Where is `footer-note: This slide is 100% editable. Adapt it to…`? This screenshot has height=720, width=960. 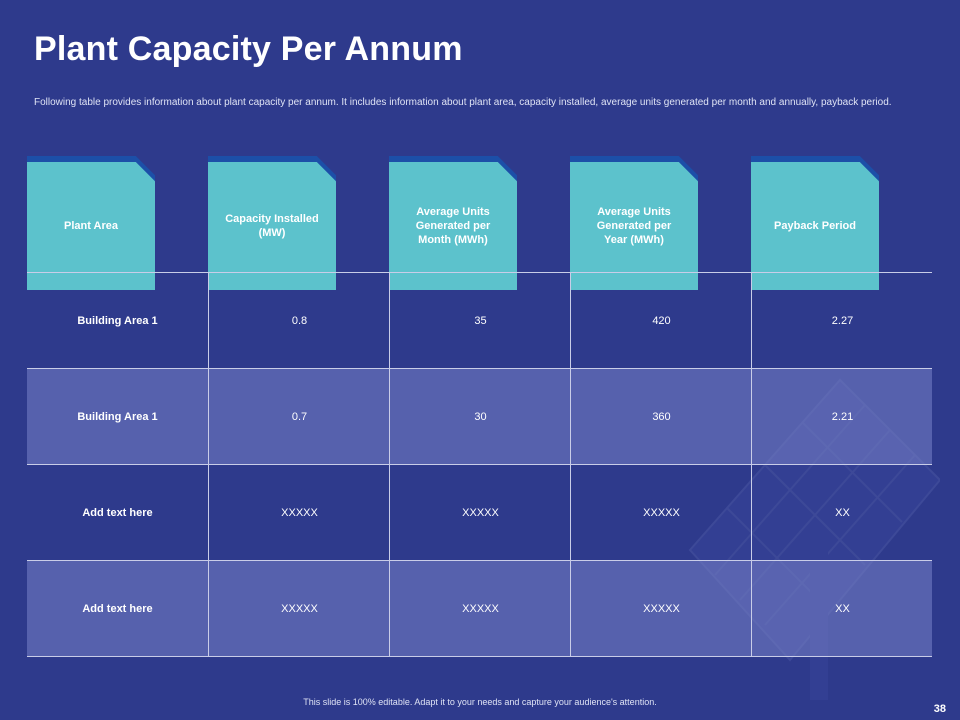
footer-note: This slide is 100% editable. Adapt it to… is located at coordinates (480, 702).